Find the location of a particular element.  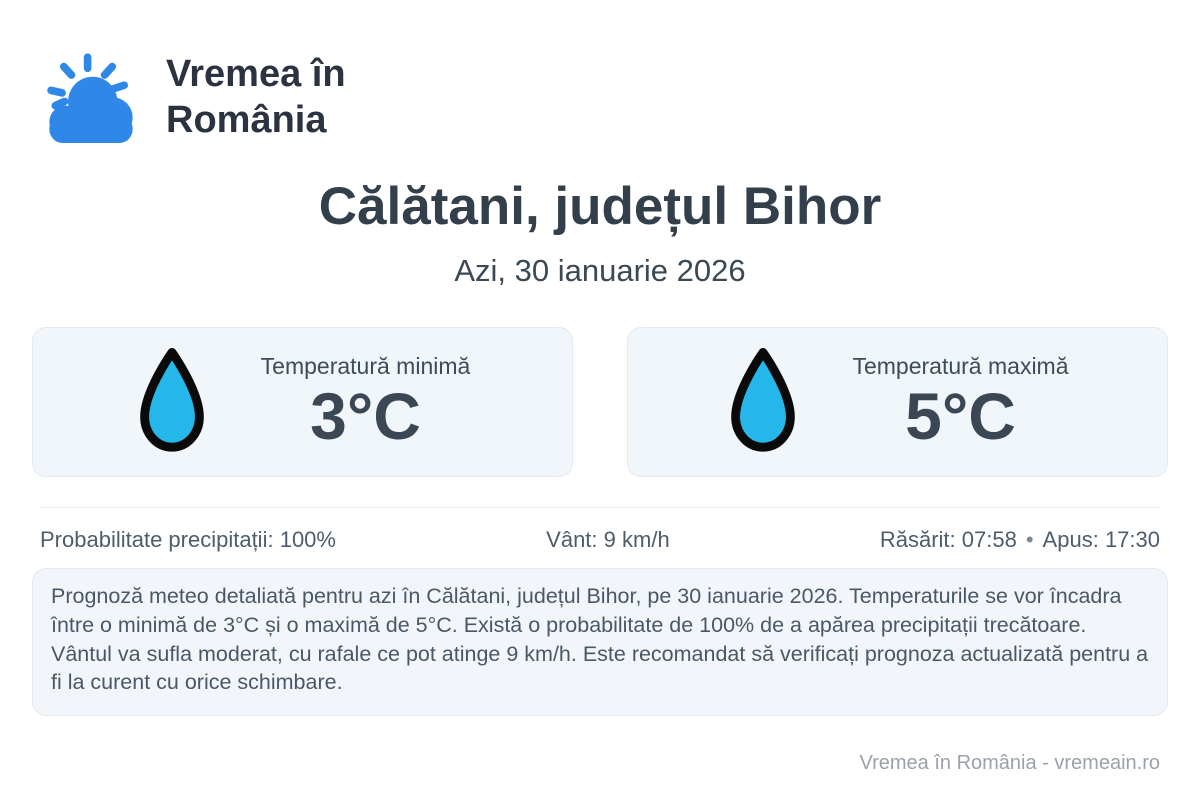

footer-credit: Vremea în România - vremeain.ro is located at coordinates (1010, 763).